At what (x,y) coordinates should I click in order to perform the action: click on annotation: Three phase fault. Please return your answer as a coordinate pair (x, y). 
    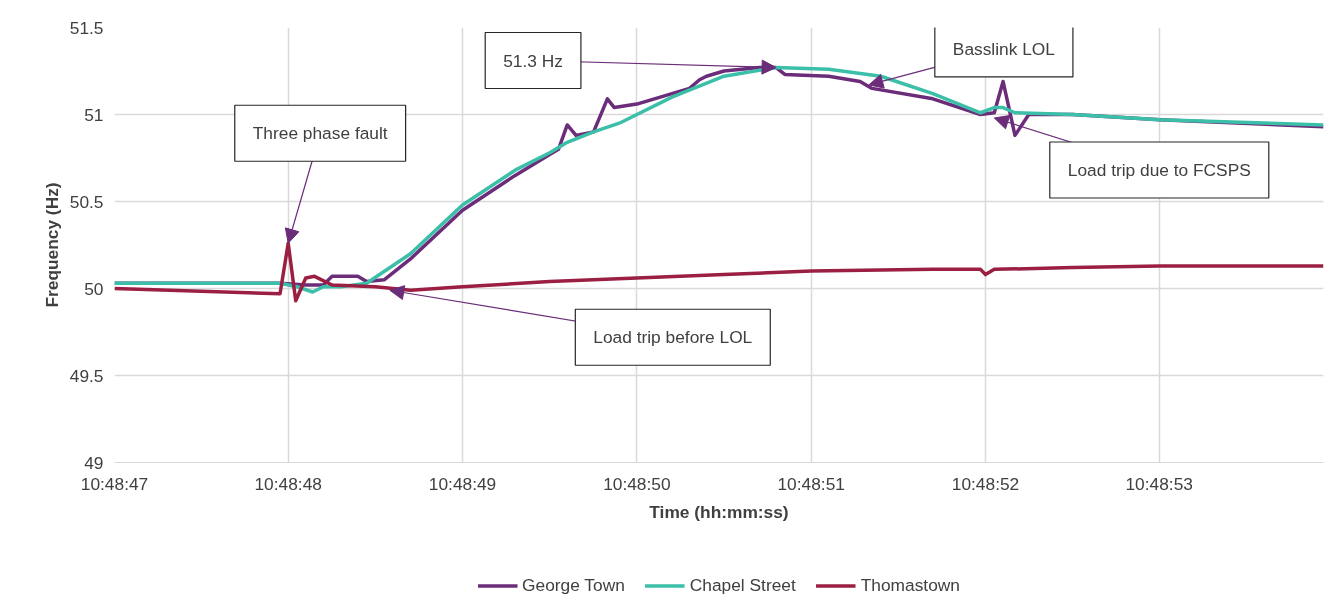
    Looking at the image, I should click on (320, 133).